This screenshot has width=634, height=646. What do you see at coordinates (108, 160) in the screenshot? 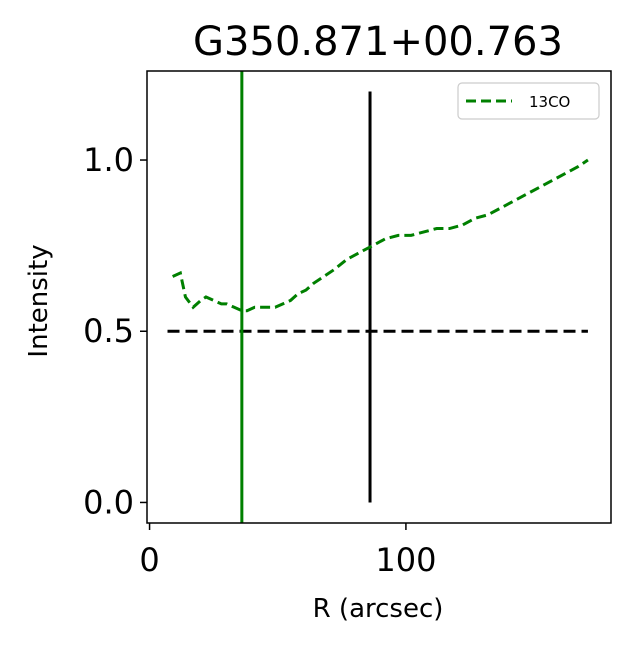
I see `y-tick-label: 1.0` at bounding box center [108, 160].